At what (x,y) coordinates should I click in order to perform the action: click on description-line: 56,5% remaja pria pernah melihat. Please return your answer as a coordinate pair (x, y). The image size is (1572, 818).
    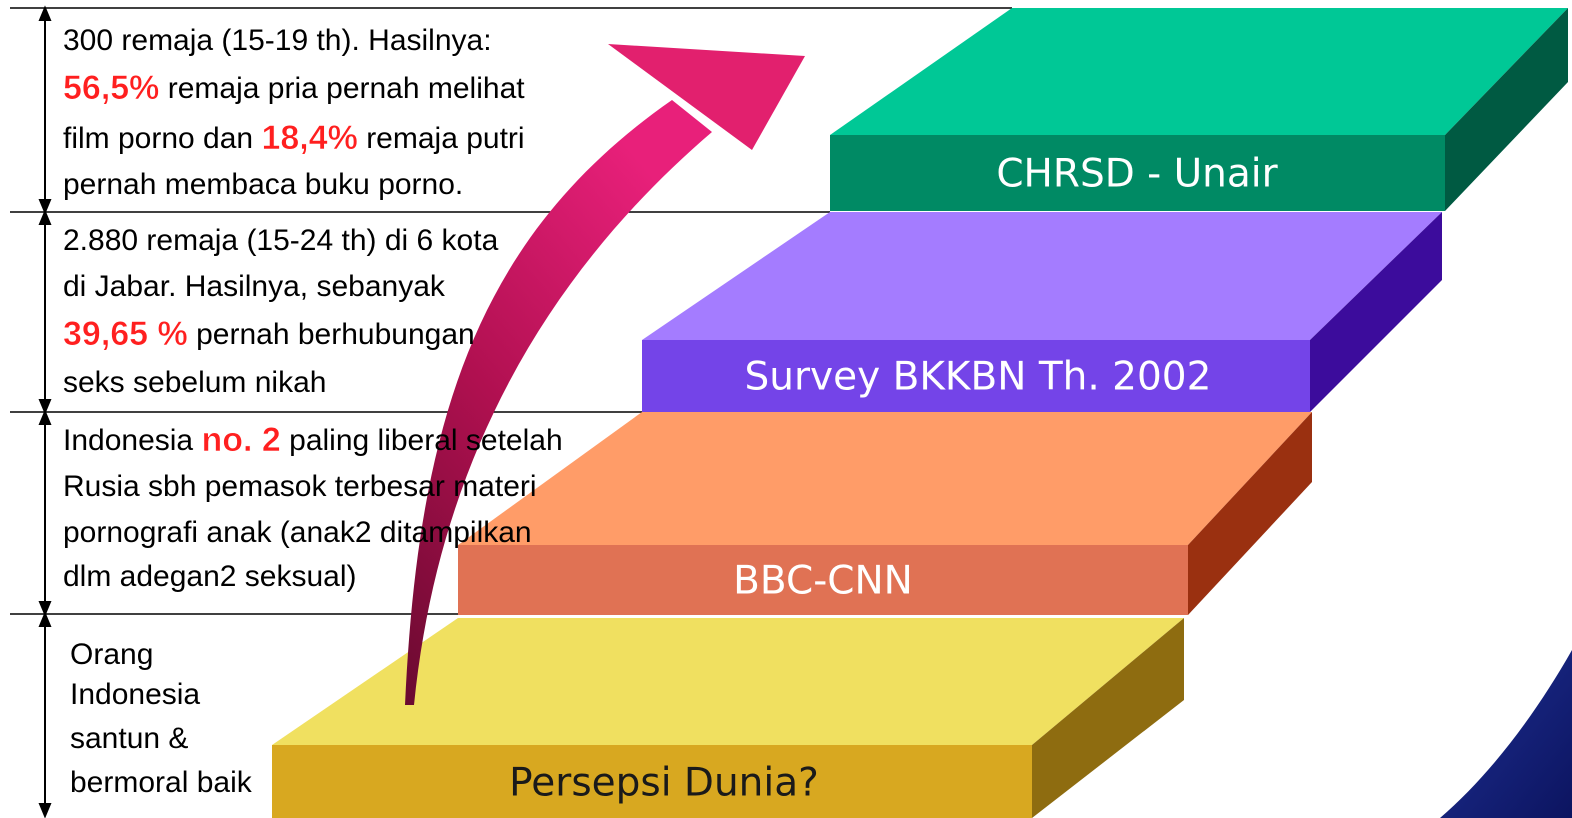
    Looking at the image, I should click on (294, 88).